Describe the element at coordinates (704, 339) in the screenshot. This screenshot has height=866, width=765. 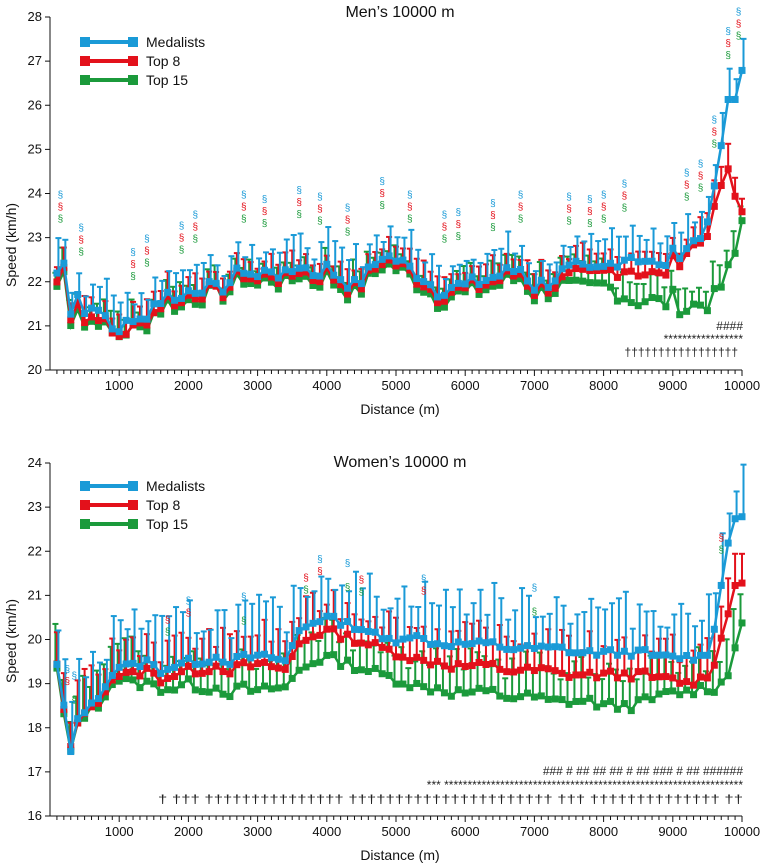
I see `mens-star-row: *****************` at that location.